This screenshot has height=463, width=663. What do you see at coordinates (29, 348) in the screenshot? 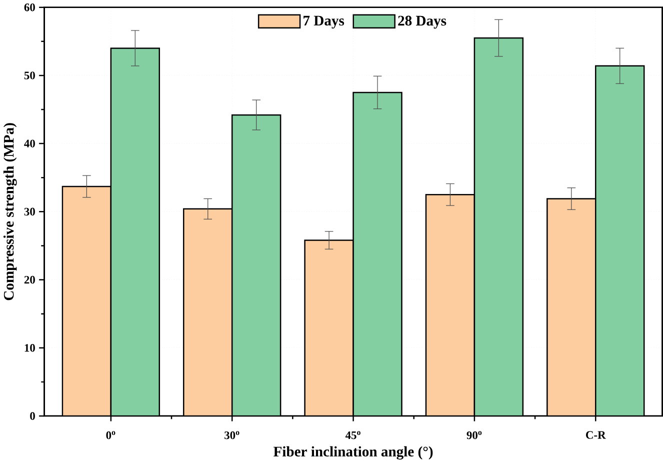
I see `y-tick-label: 10` at bounding box center [29, 348].